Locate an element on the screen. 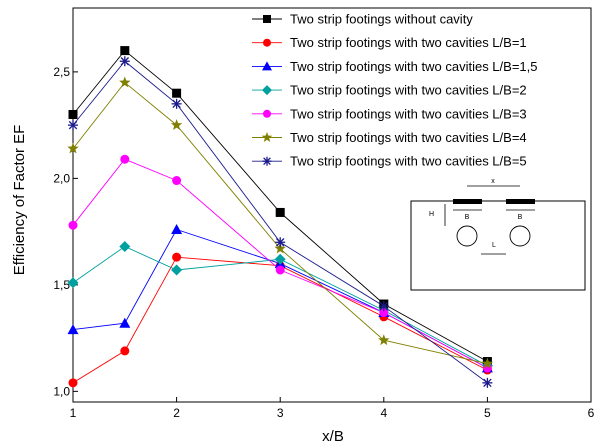 The height and width of the screenshot is (448, 599). inset-cavity-right is located at coordinates (520, 236).